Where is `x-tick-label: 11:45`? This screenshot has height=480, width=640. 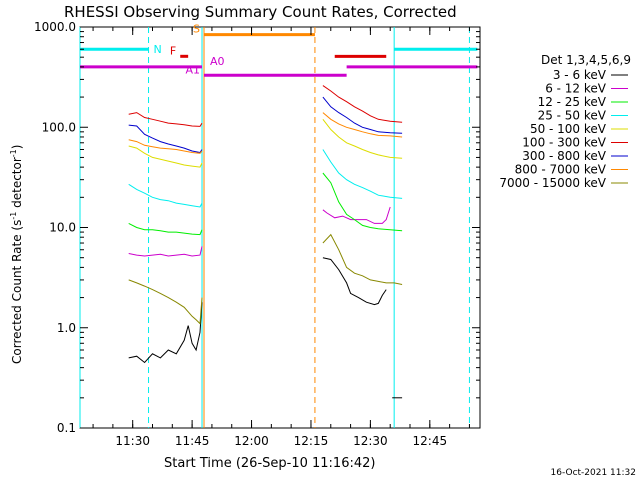
x-tick-label: 11:45 is located at coordinates (192, 441).